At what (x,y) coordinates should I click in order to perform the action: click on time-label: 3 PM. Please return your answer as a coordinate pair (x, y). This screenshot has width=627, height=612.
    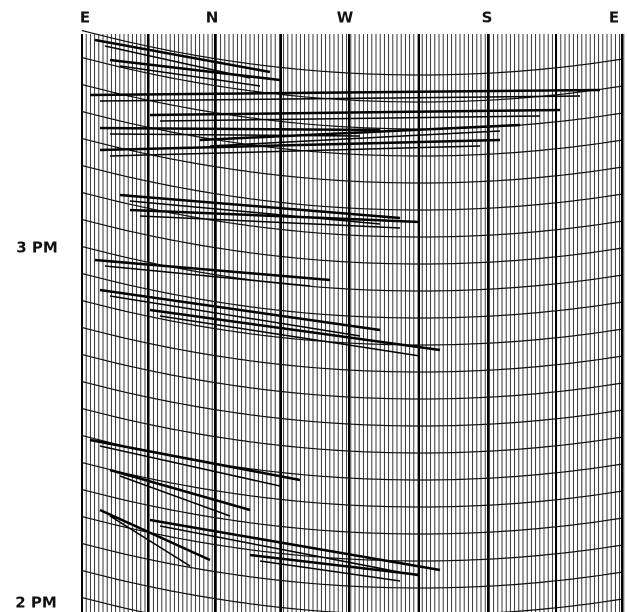
    Looking at the image, I should click on (37, 248).